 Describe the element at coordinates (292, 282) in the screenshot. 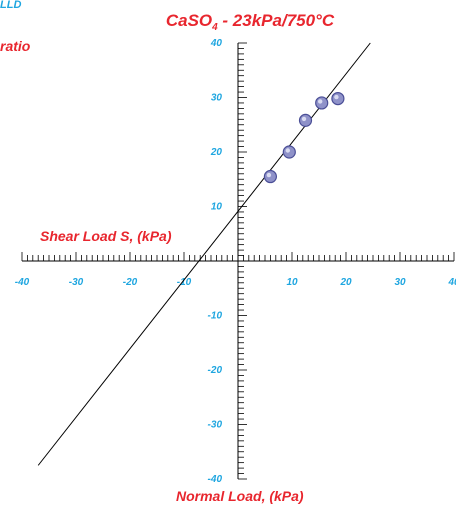

I see `x-tick-label: 10` at that location.